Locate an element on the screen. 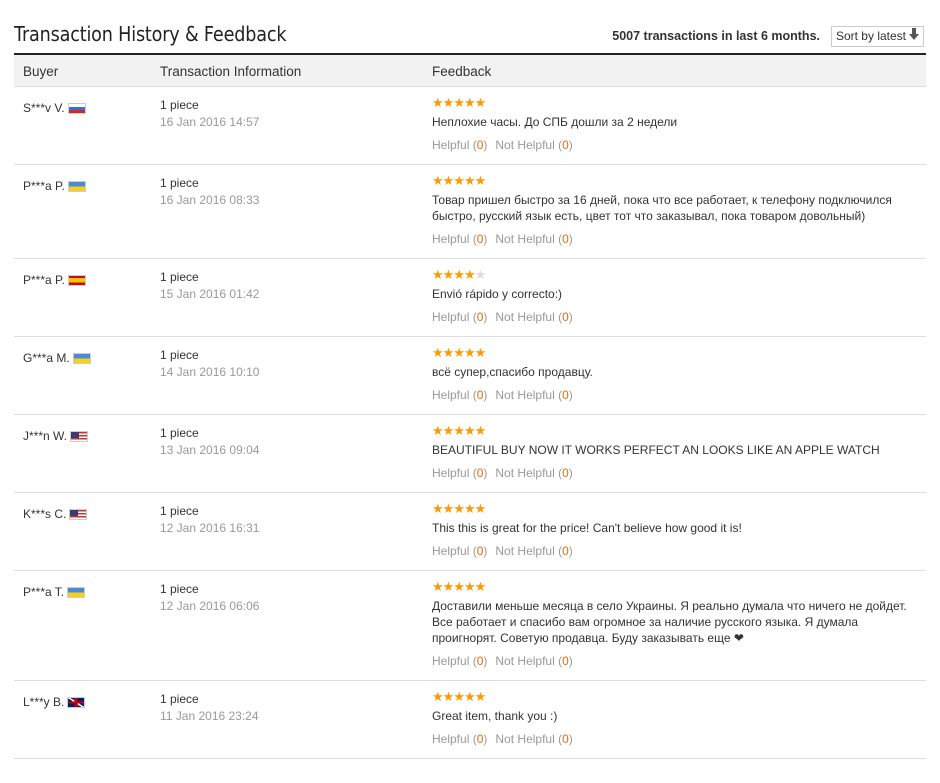 The height and width of the screenshot is (783, 940). buyer: P***a P. is located at coordinates (54, 280).